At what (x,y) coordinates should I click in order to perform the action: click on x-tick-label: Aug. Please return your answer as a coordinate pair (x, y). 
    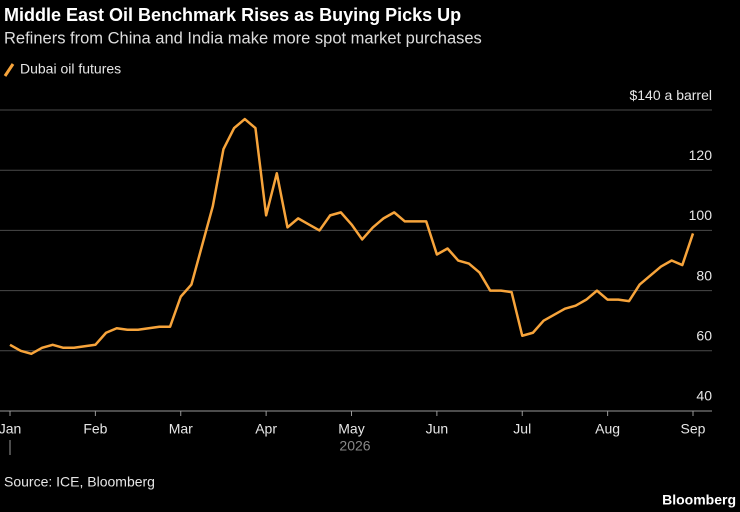
    Looking at the image, I should click on (607, 429).